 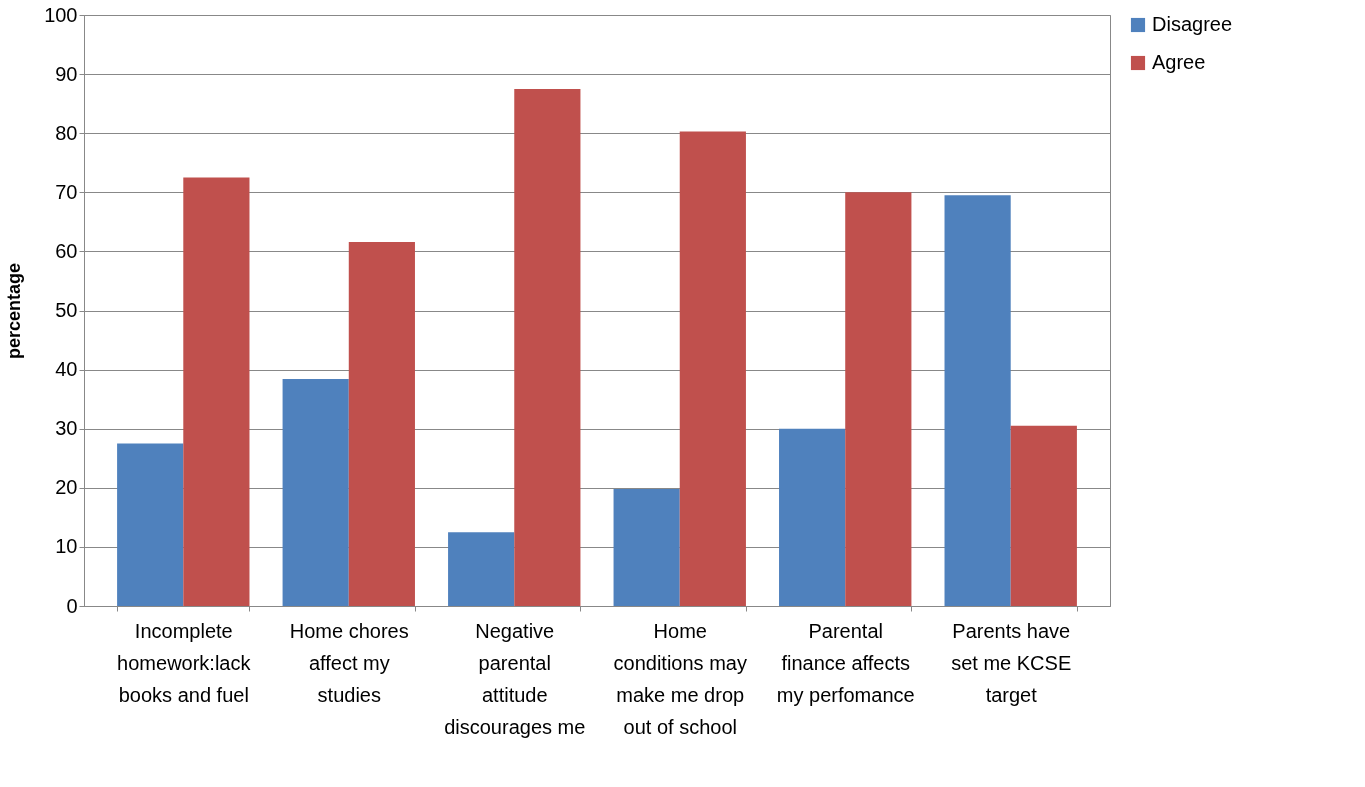 I want to click on x-tick-label: Home chores affect my studies, so click(x=349, y=662).